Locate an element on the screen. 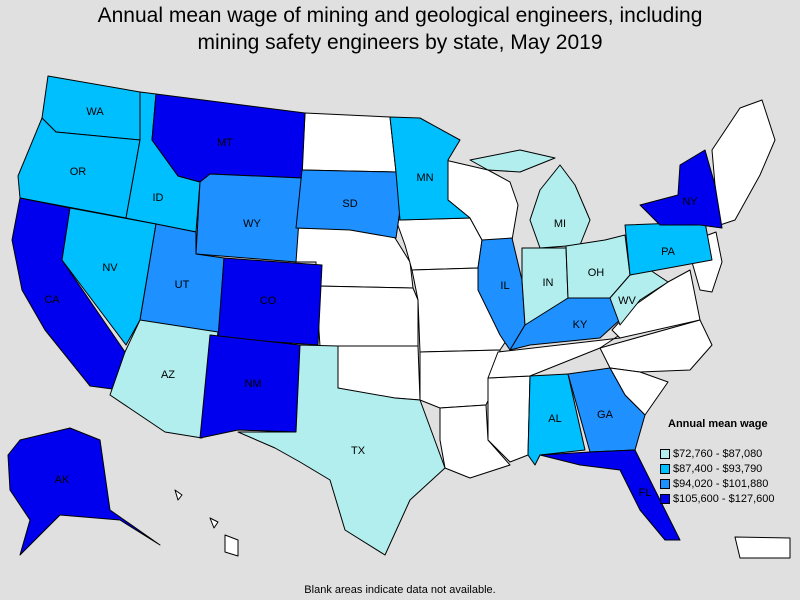  state-wy is located at coordinates (249, 218).